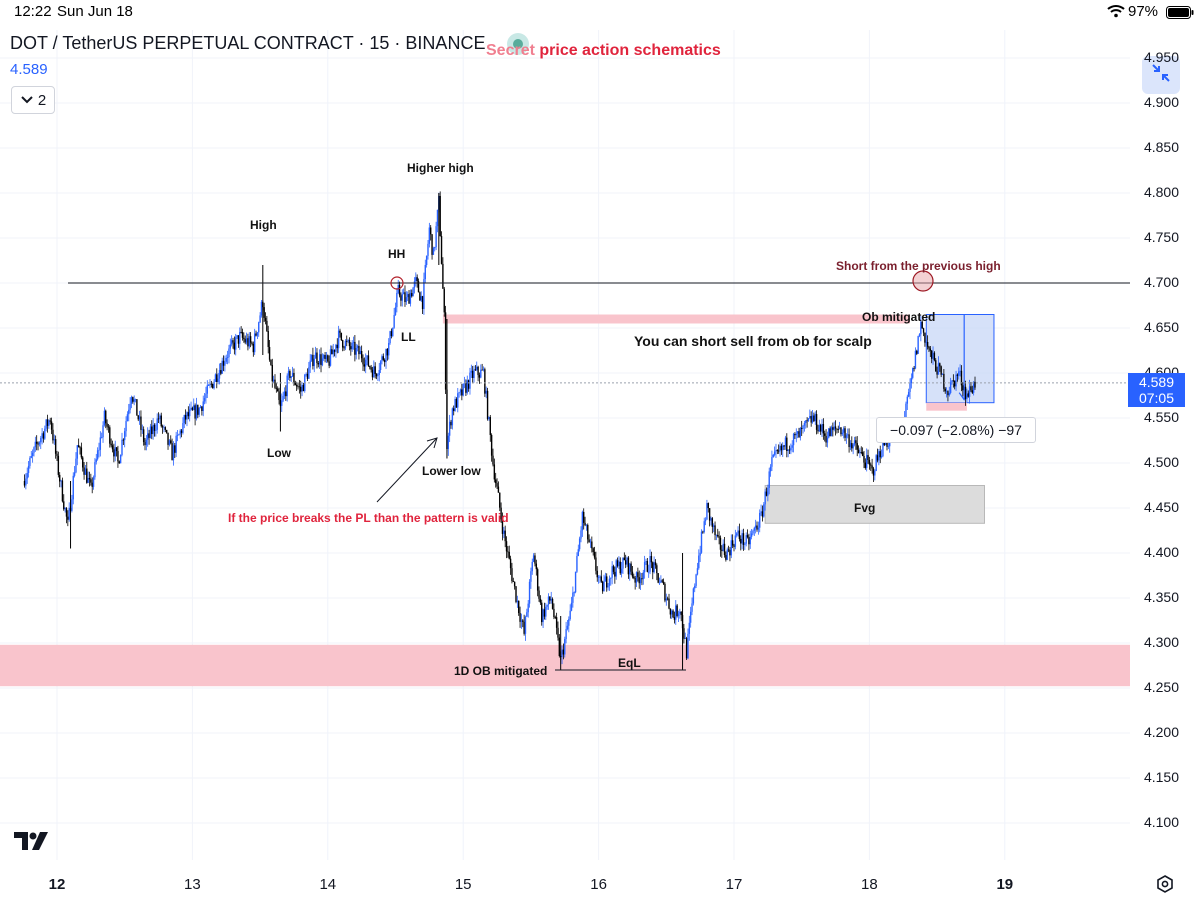 Image resolution: width=1200 pixels, height=900 pixels. Describe the element at coordinates (1161, 75) in the screenshot. I see `fit-screen-button` at that location.